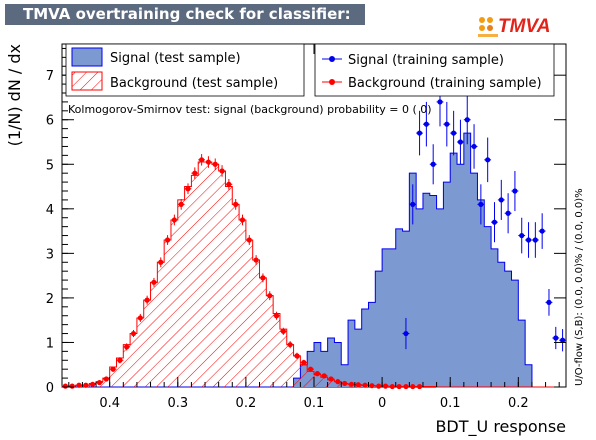 This screenshot has height=440, width=596. I want to click on x-tick-label: 0.3, so click(177, 403).